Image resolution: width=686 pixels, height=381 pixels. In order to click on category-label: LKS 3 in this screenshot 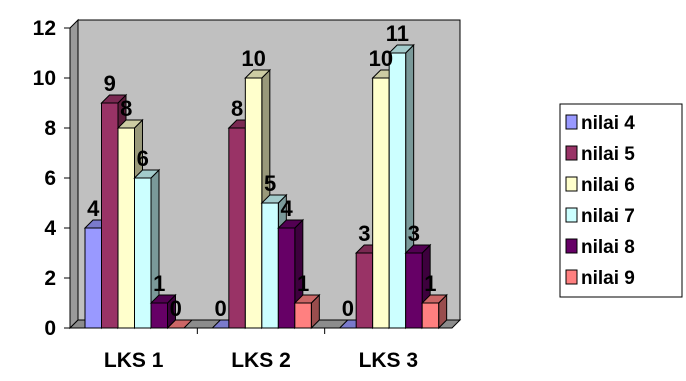, I will do `click(389, 360)`.